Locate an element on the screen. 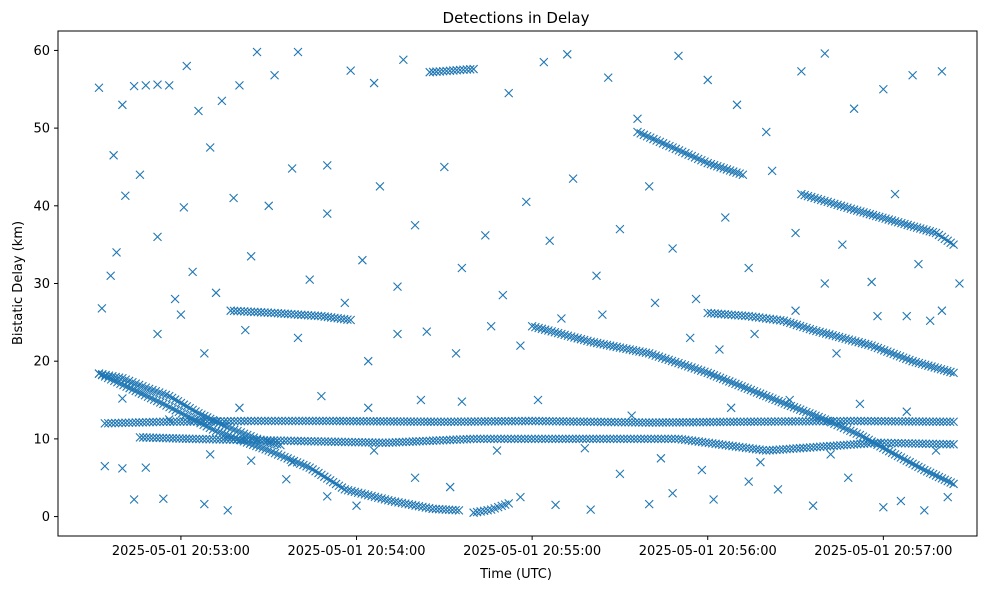  y-axis-label: Bistatic Delay (km) is located at coordinates (18, 283).